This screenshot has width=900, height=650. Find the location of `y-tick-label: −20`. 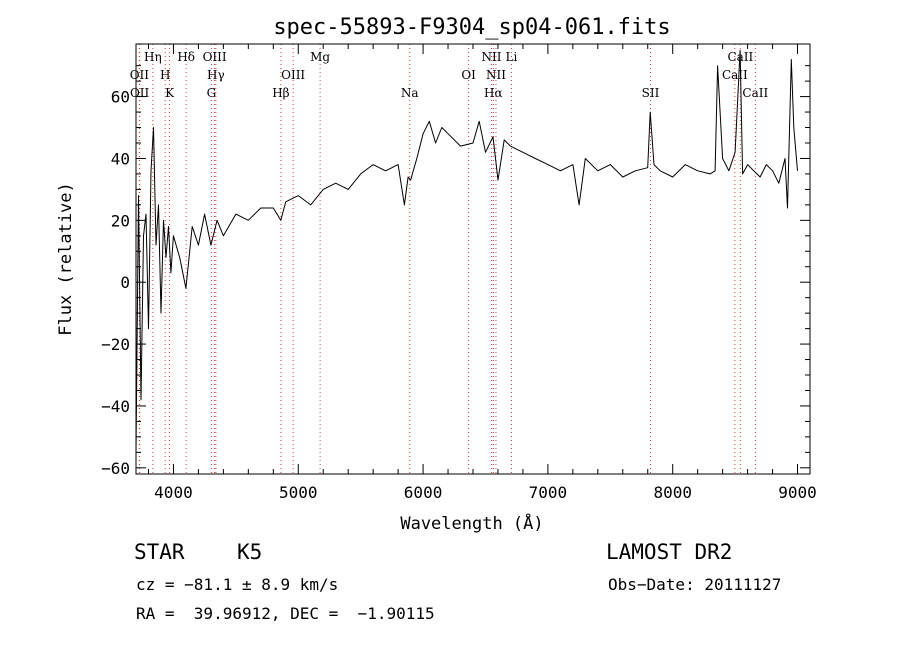

y-tick-label: −20 is located at coordinates (115, 344).